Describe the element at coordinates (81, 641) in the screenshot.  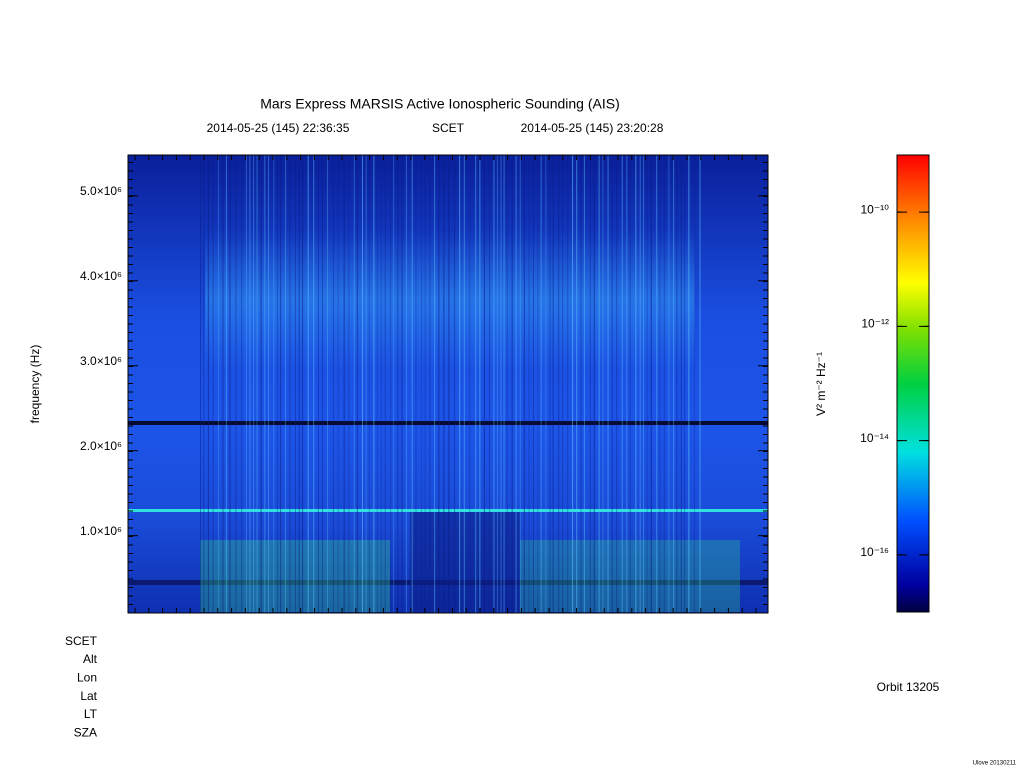
I see `ephemeris-row-label: SCET` at that location.